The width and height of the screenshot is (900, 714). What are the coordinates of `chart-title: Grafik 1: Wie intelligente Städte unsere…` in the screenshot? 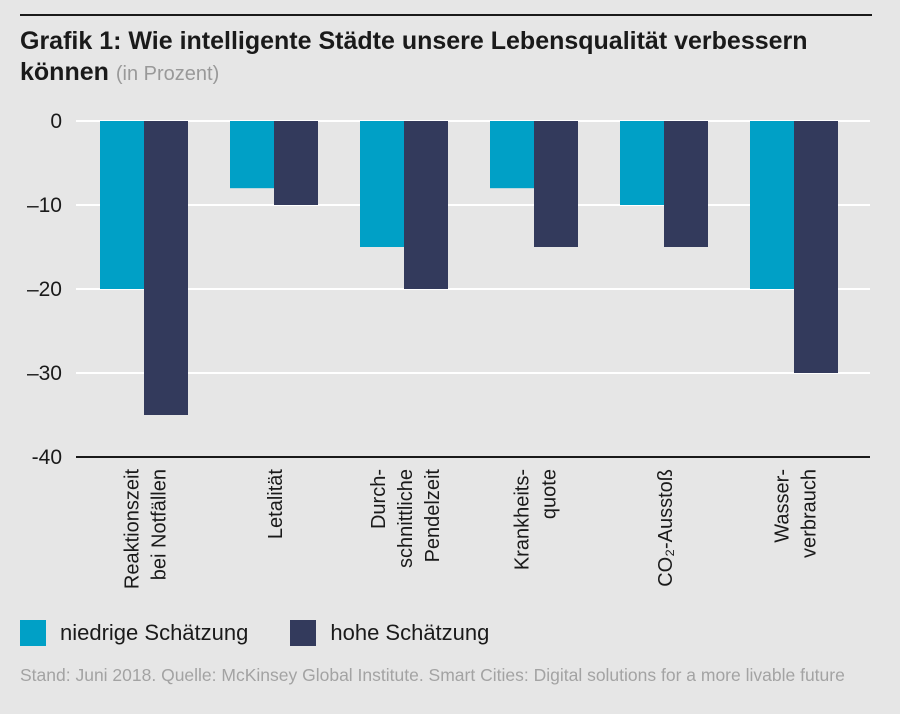 It's located at (450, 58).